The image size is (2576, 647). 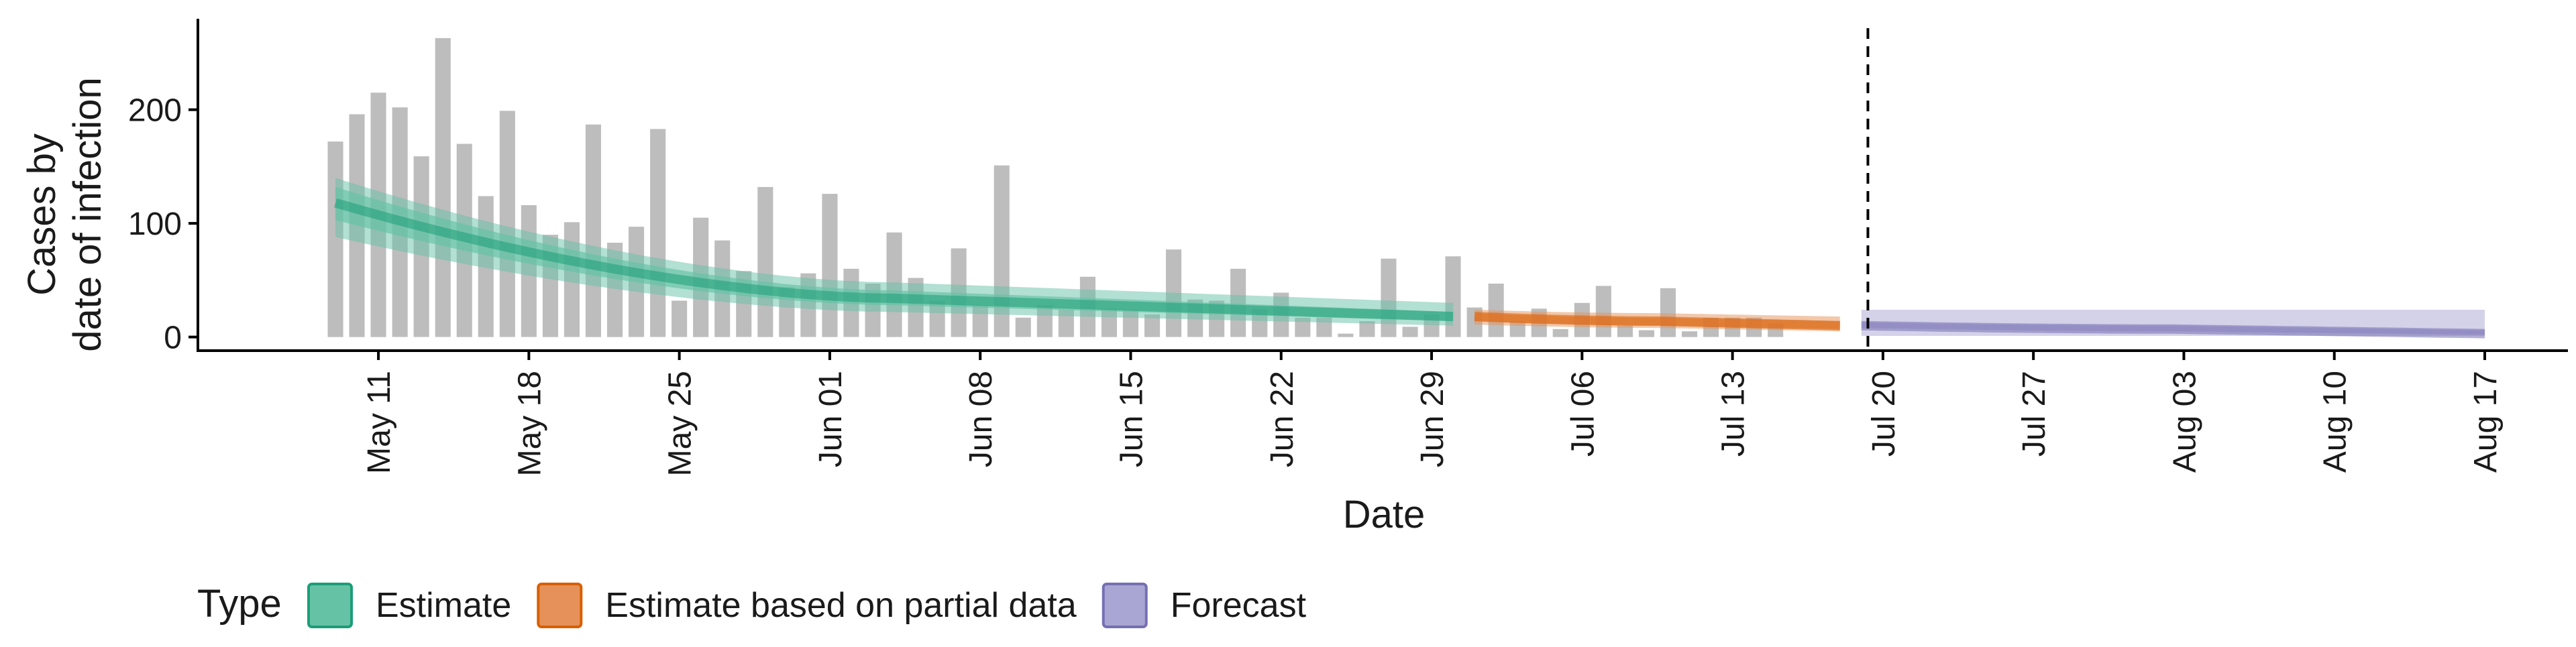 I want to click on x-tick-label: Jun 08, so click(x=981, y=419).